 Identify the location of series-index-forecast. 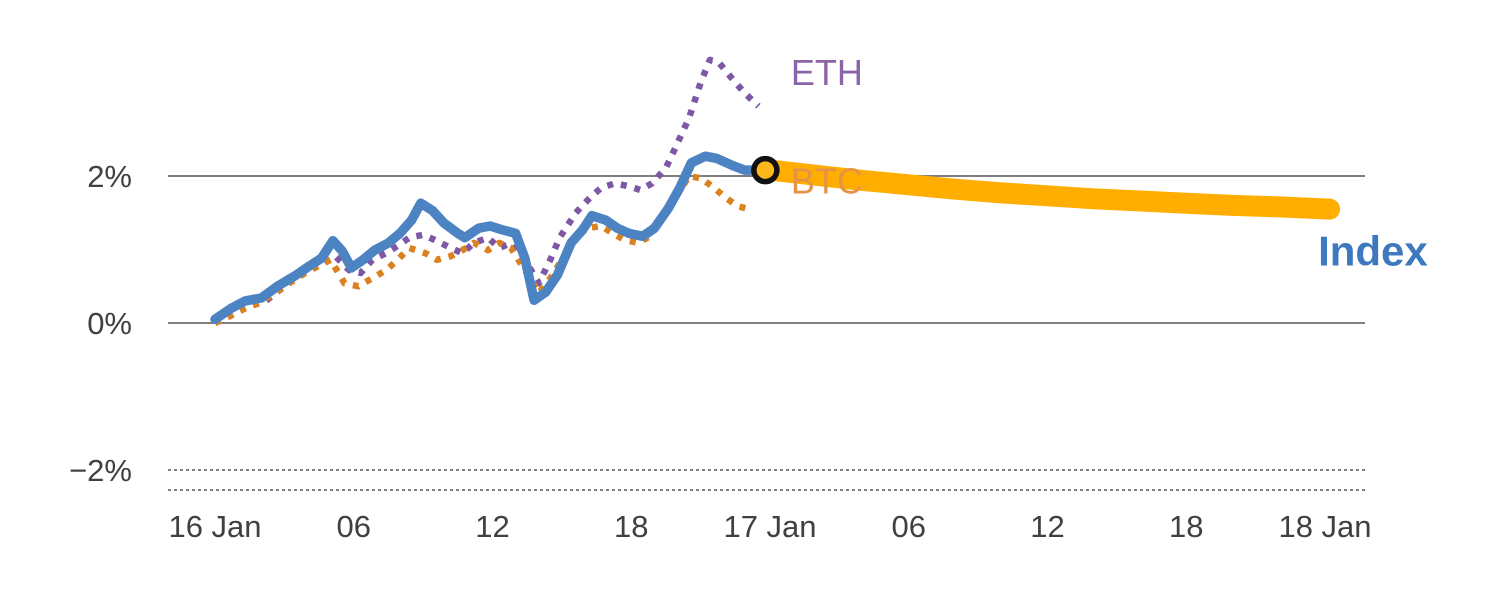
(1050, 189).